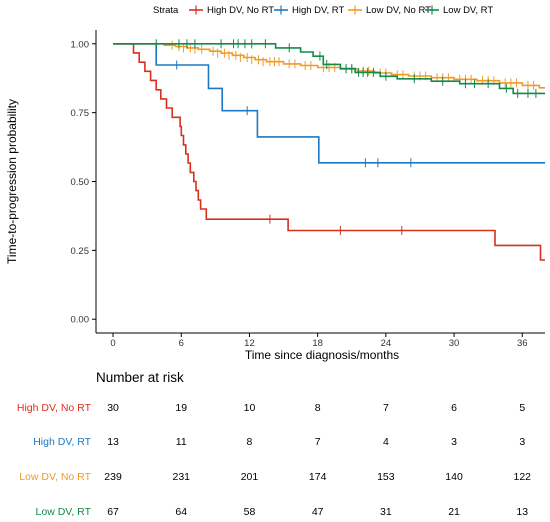  I want to click on risk-value: 47, so click(318, 512).